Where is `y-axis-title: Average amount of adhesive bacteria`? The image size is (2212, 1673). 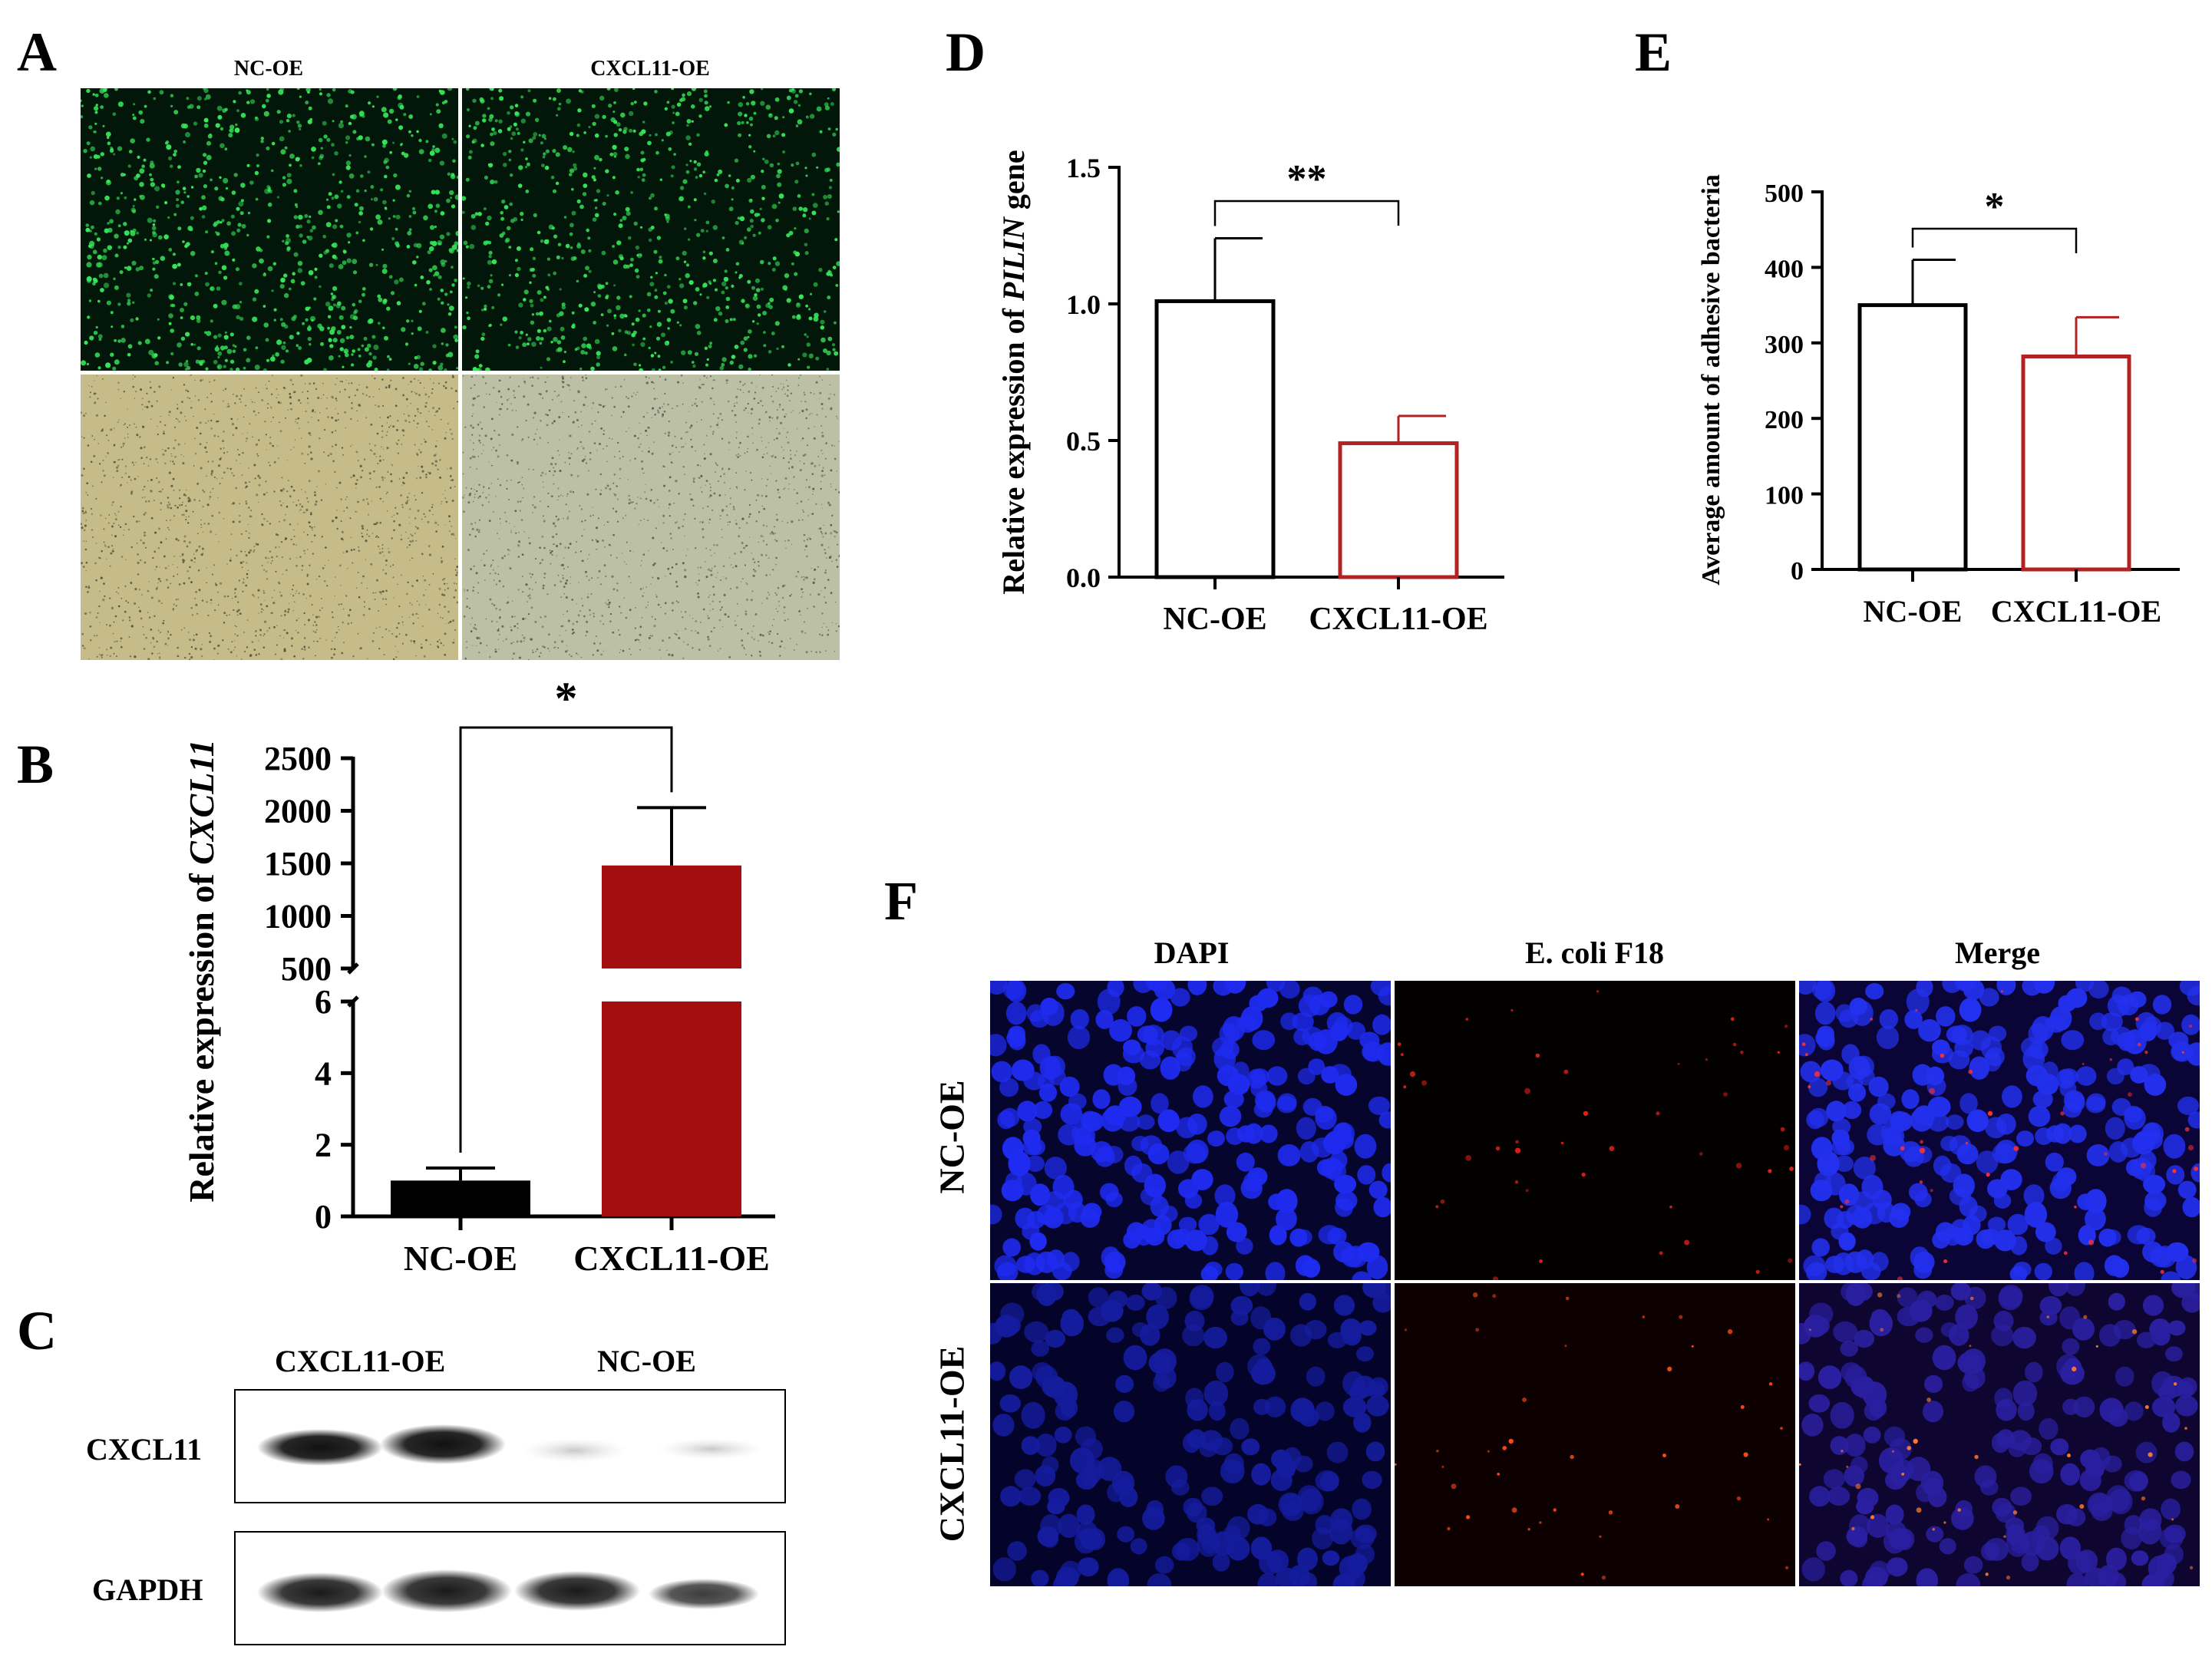 y-axis-title: Average amount of adhesive bacteria is located at coordinates (1711, 380).